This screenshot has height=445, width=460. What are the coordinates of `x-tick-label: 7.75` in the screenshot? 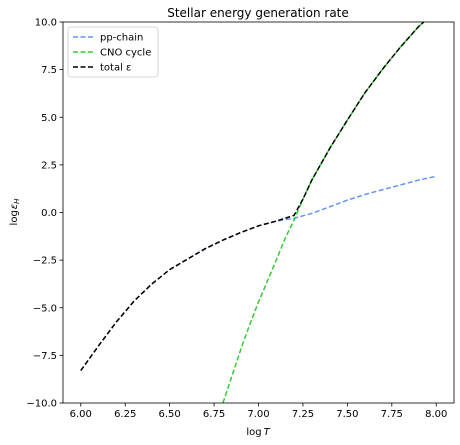 It's located at (392, 414).